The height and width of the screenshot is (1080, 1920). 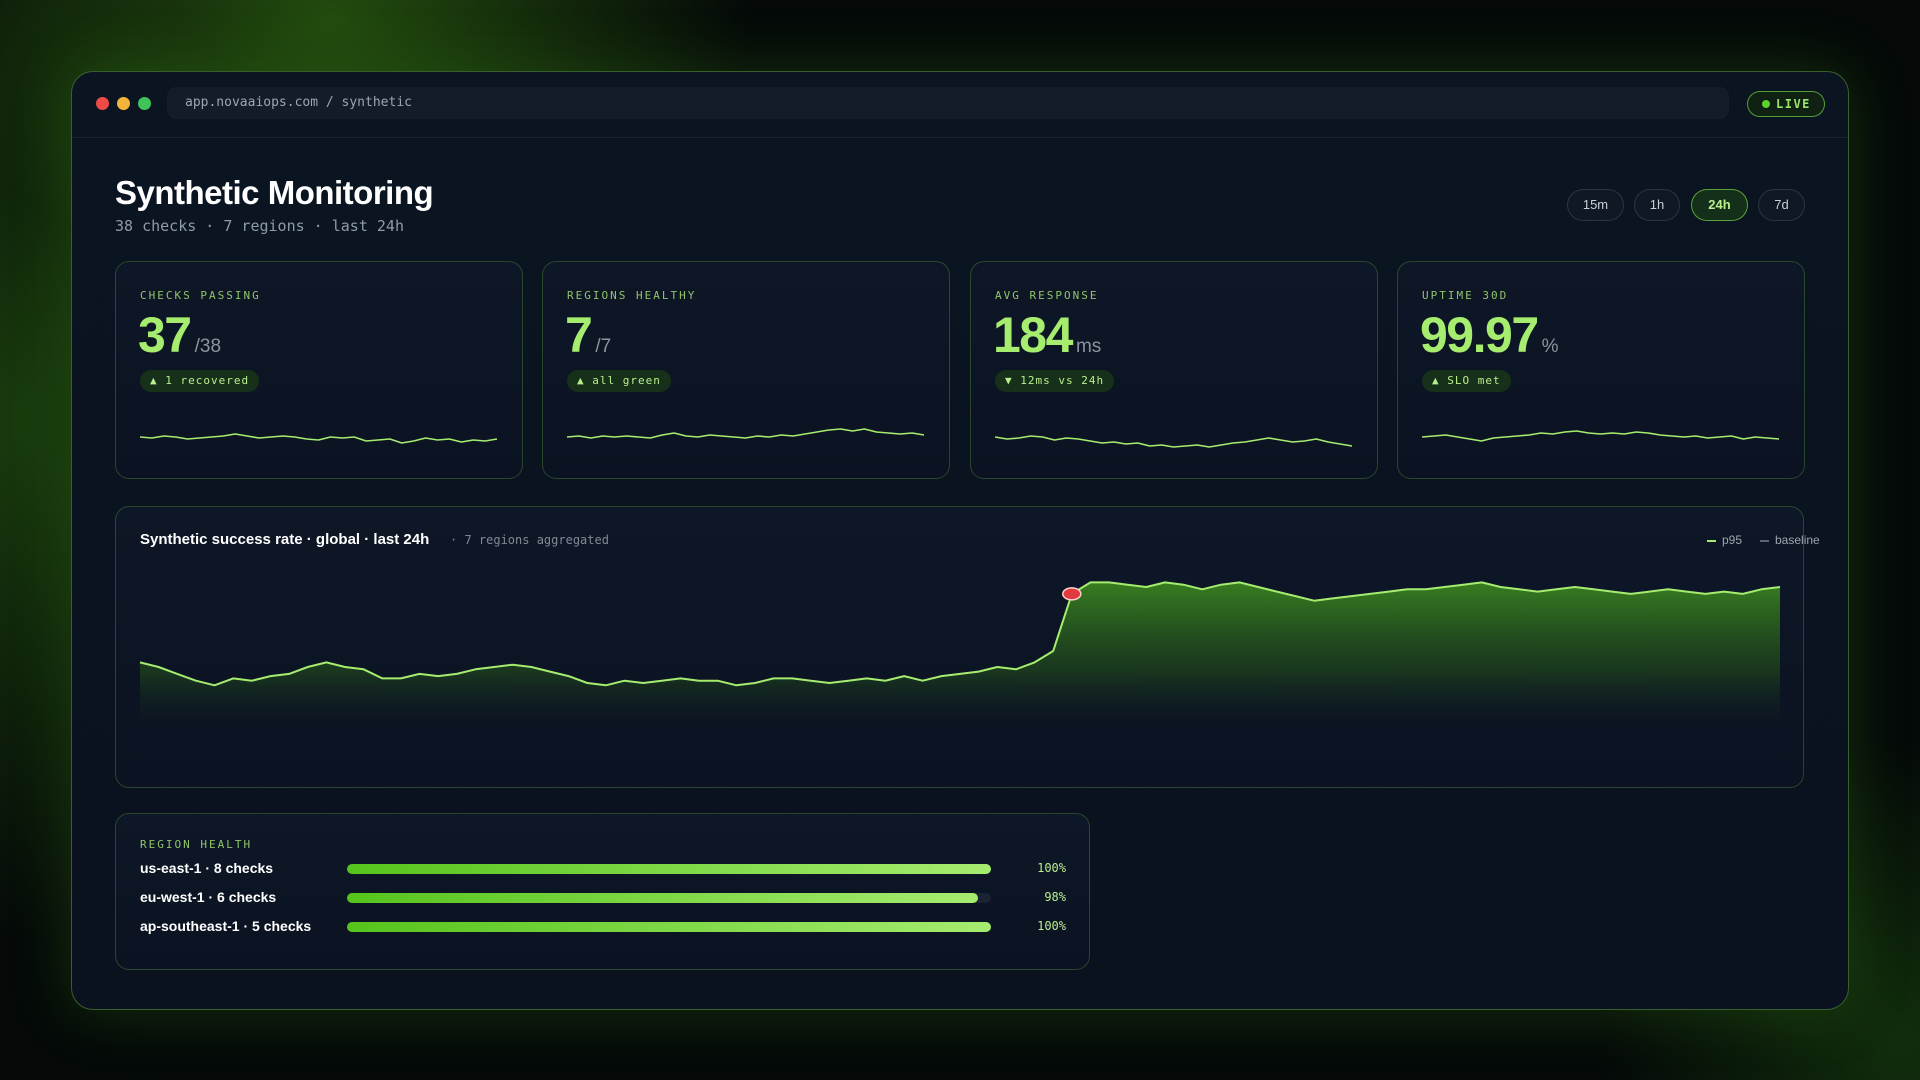 I want to click on address-bar: app.novaaiops.com / synthetic, so click(x=948, y=103).